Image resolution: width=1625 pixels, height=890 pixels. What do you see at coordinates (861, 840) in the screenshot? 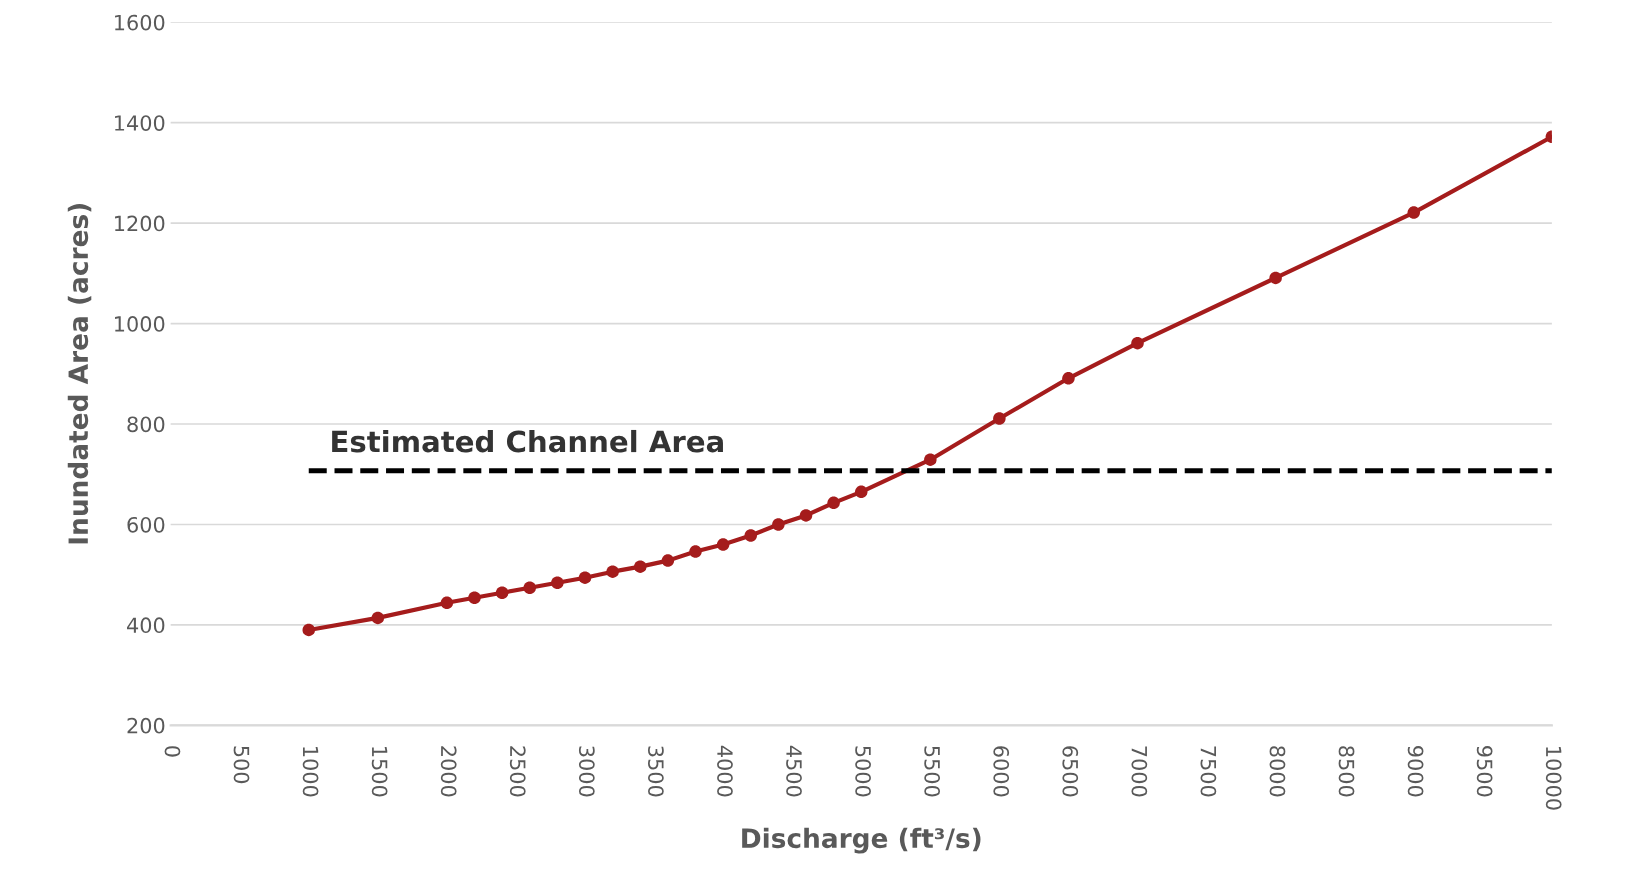
I see `x-axis-title: Discharge (ft³/s)` at bounding box center [861, 840].